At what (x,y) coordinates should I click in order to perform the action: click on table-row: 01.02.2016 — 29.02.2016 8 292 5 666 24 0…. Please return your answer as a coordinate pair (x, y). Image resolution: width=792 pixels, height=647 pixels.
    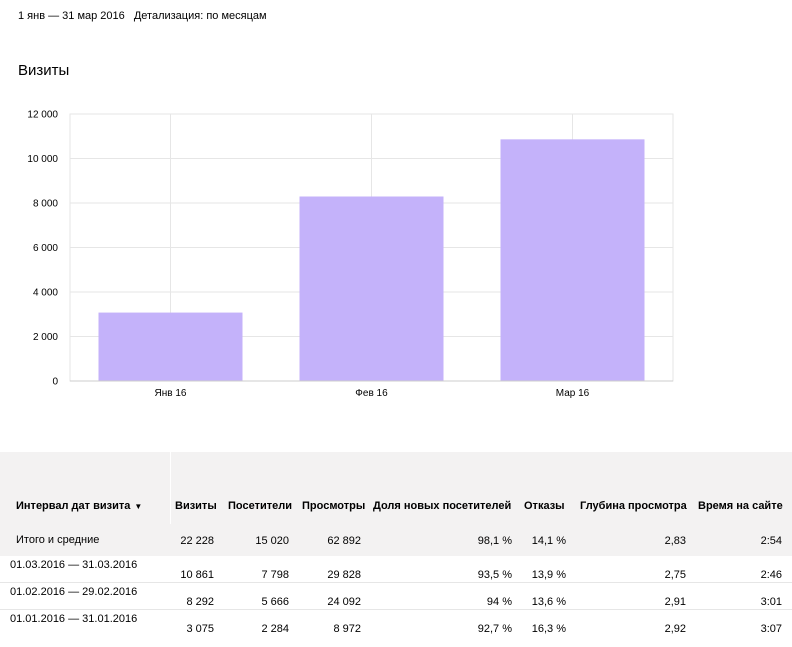
    Looking at the image, I should click on (396, 596).